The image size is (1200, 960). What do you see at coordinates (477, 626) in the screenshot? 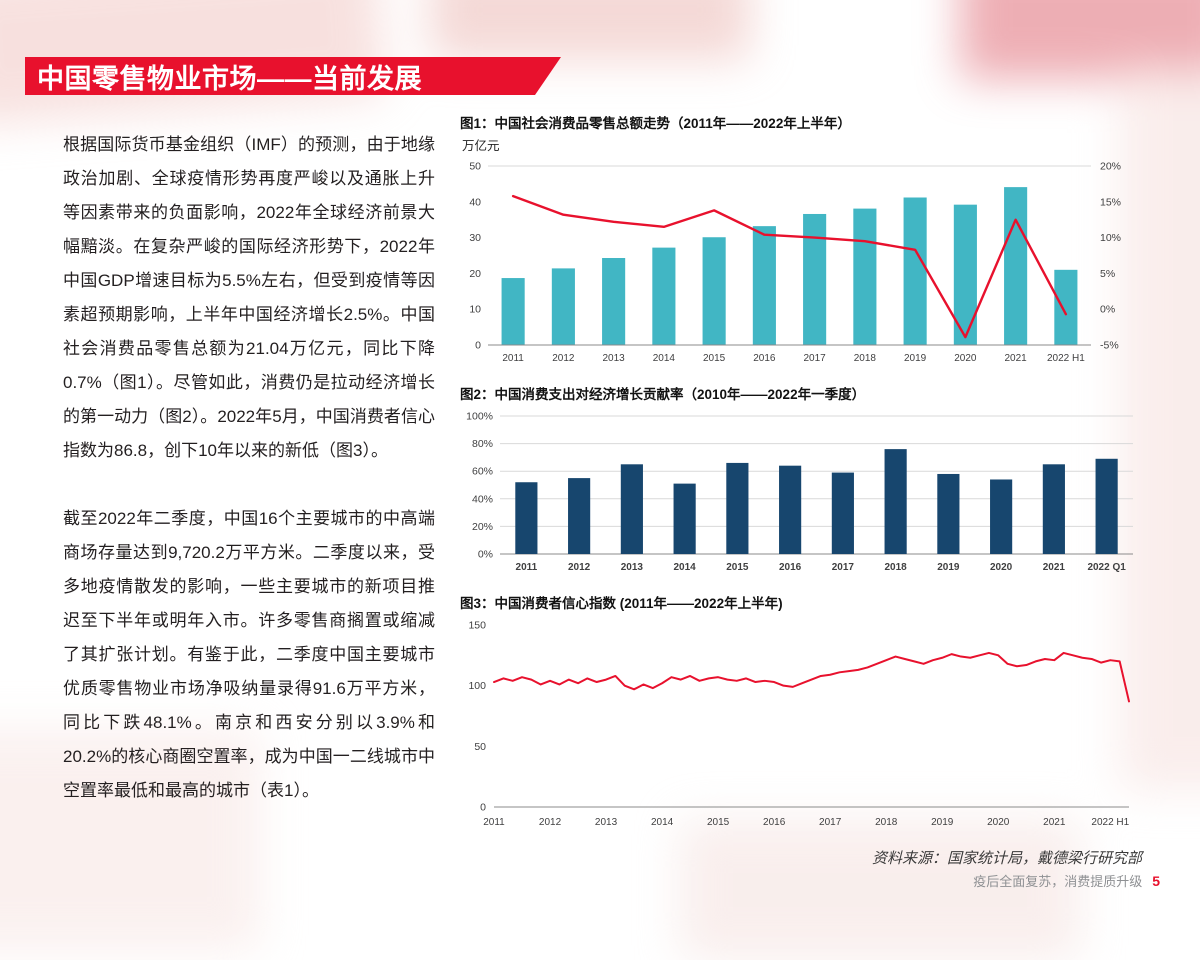
I see `svg-text: 150` at bounding box center [477, 626].